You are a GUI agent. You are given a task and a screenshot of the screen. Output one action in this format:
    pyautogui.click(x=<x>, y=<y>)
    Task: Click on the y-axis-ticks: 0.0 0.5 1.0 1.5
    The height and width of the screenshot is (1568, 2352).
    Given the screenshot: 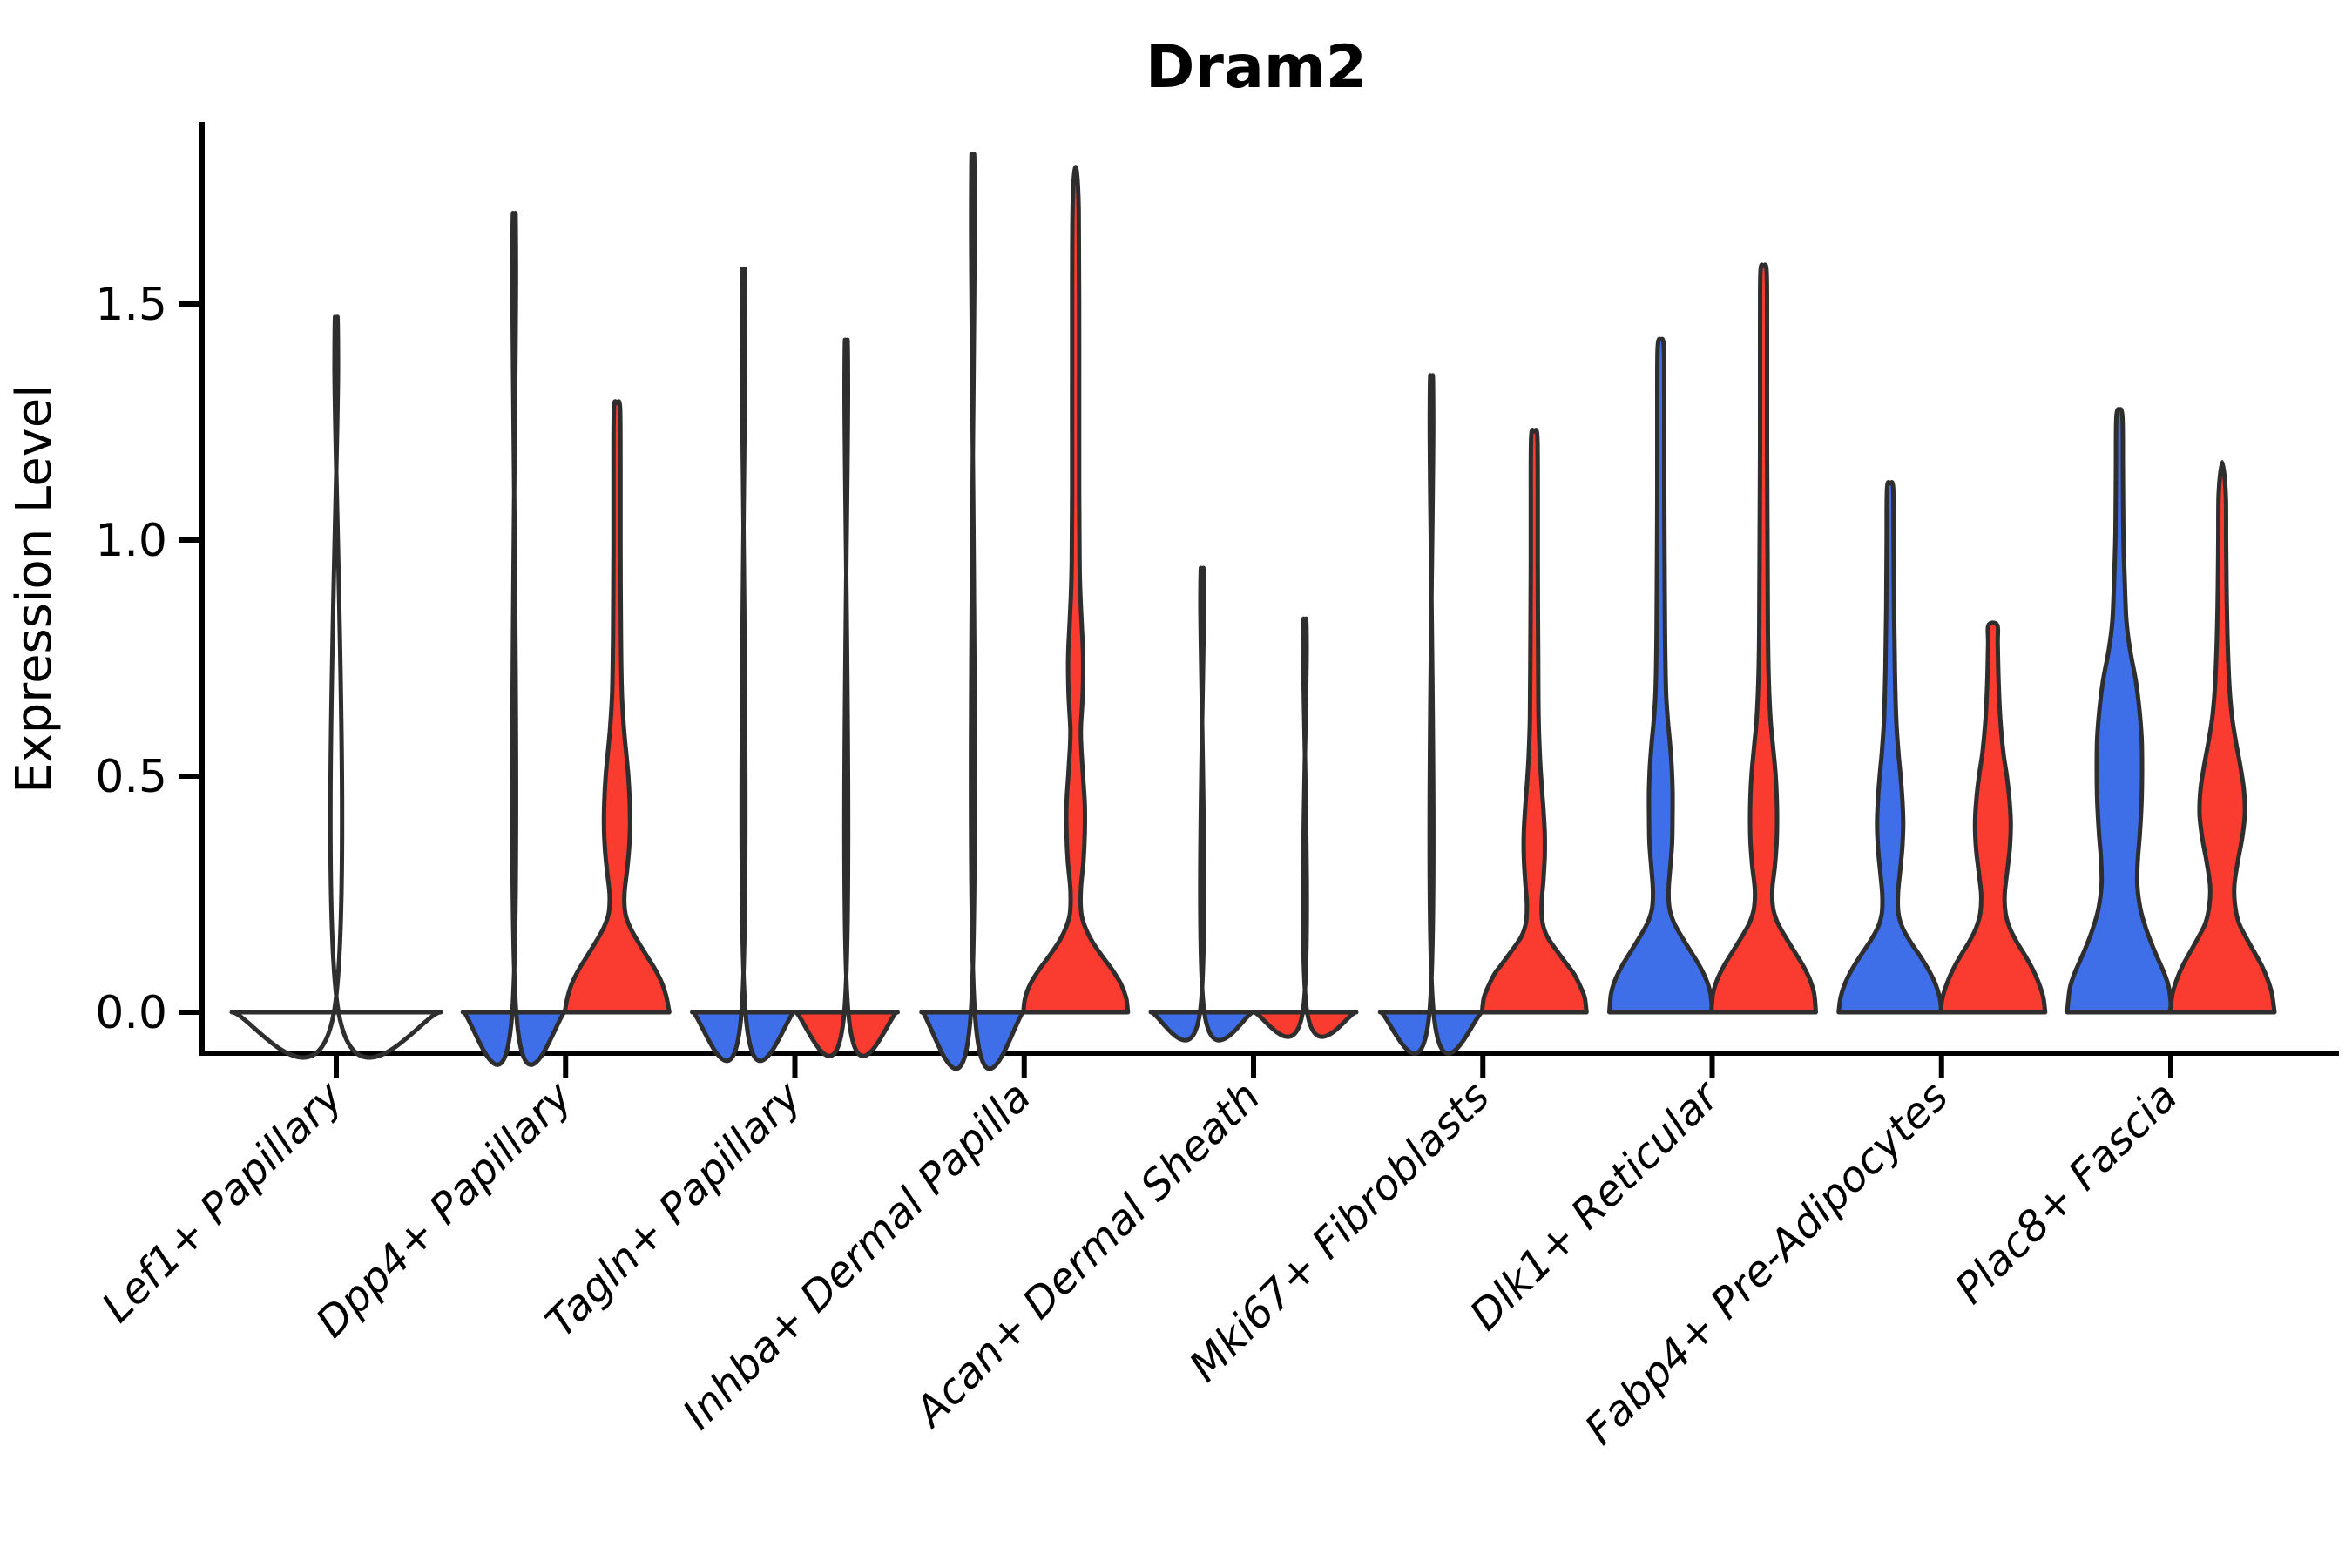 What is the action you would take?
    pyautogui.click(x=148, y=659)
    